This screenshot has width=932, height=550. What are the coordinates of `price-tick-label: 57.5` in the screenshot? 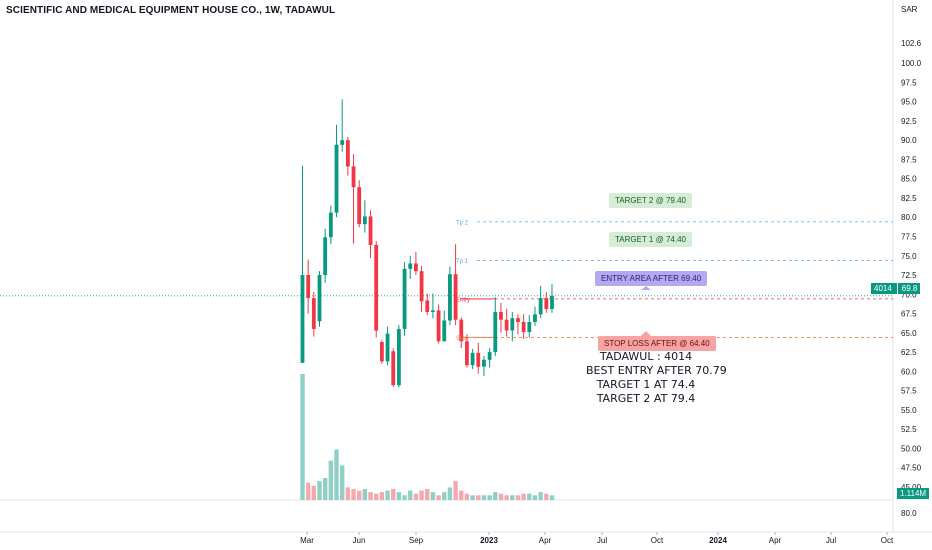 It's located at (909, 391).